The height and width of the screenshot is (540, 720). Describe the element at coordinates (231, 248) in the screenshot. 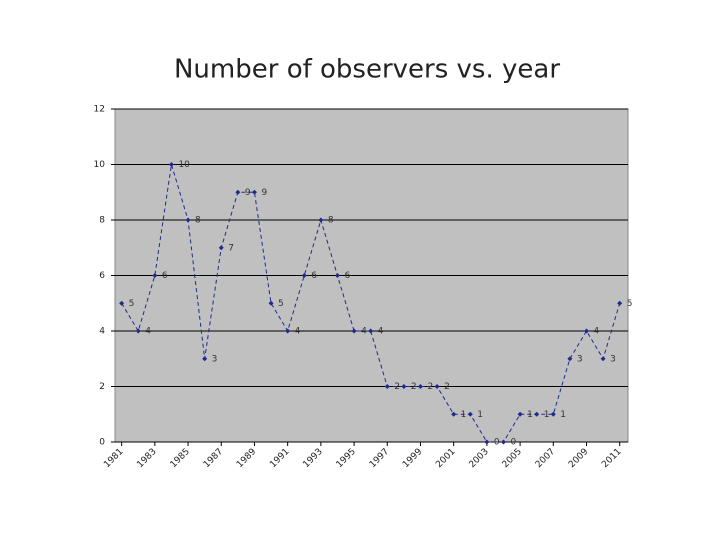

I see `data-label: 7` at that location.